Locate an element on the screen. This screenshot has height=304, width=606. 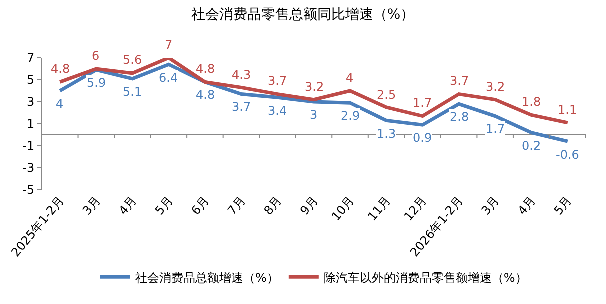
data-label: 5.1 is located at coordinates (132, 92).